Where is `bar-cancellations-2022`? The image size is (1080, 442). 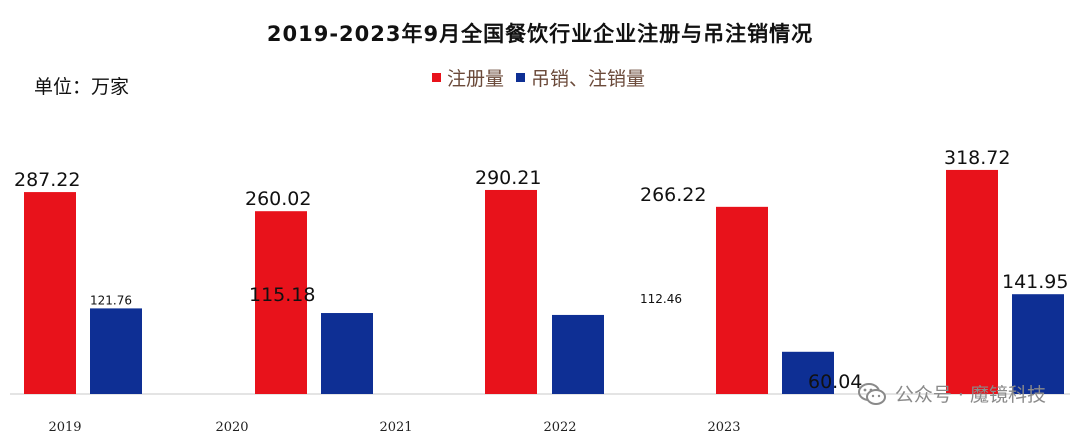 bar-cancellations-2022 is located at coordinates (808, 372).